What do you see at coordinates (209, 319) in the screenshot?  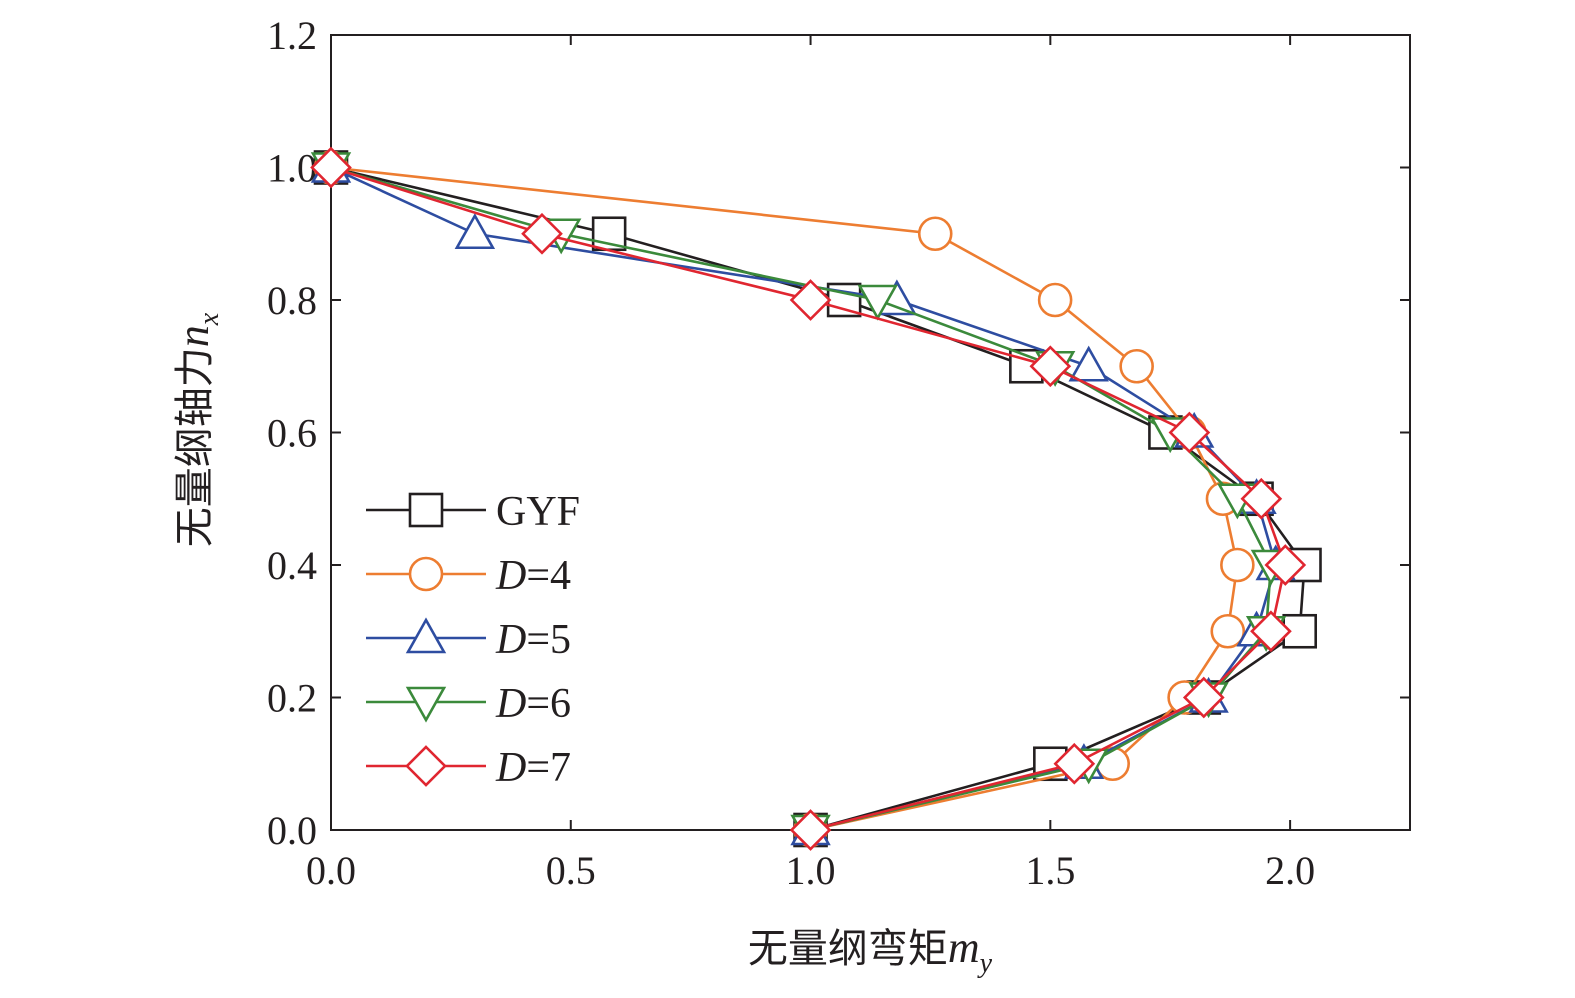 I see `y-axis-title-sub: x` at bounding box center [209, 319].